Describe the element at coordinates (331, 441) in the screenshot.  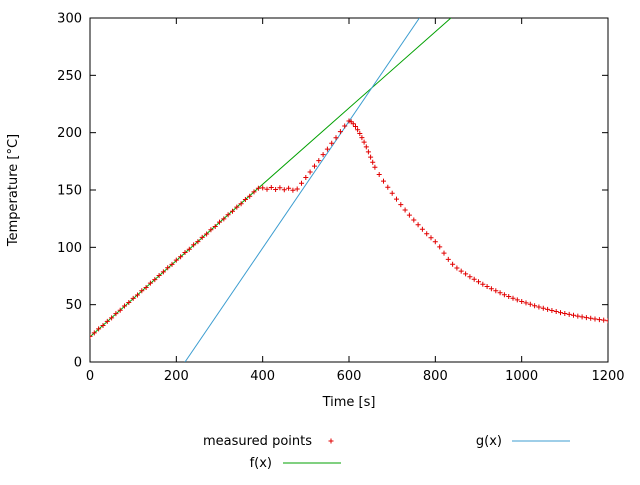
I see `legend-marker-measured-points` at that location.